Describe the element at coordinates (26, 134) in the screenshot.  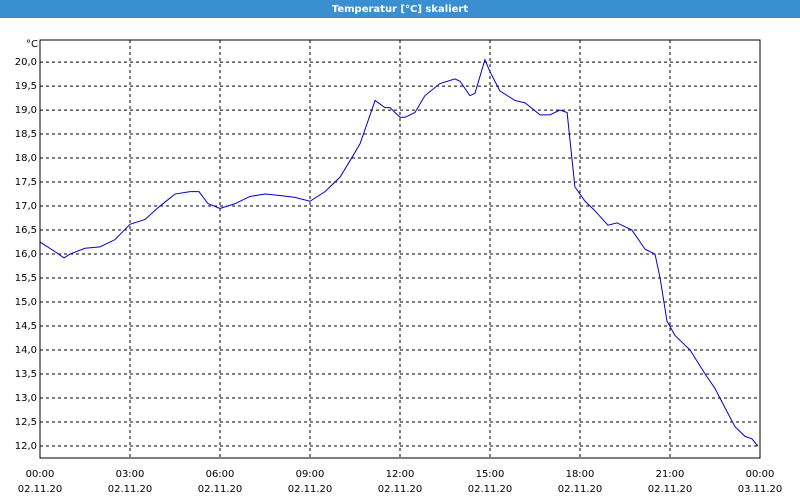
I see `y-tick-label: 18,5` at that location.